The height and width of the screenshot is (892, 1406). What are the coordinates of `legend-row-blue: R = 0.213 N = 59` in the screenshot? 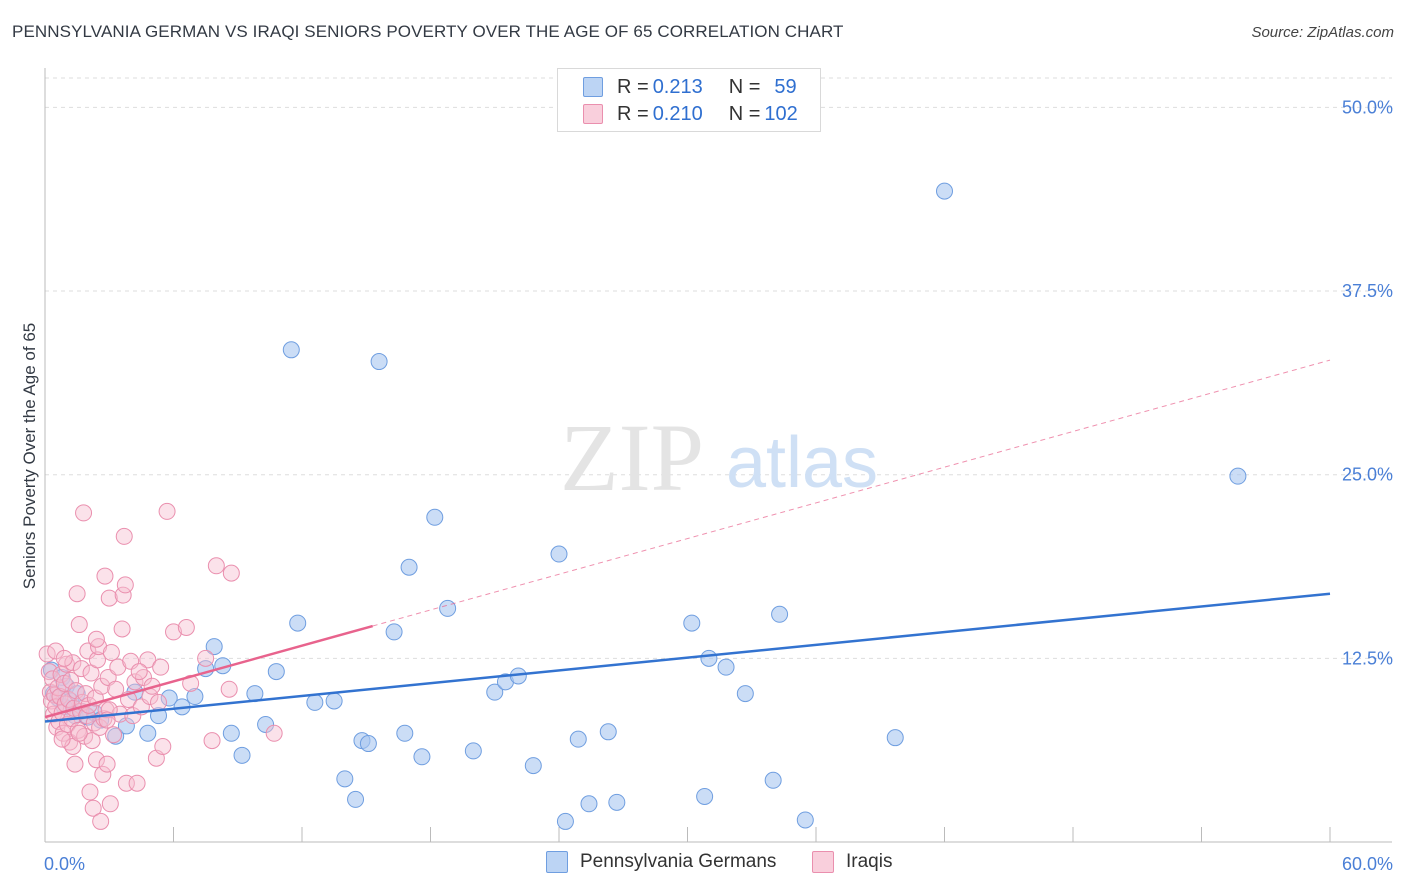 It's located at (690, 87).